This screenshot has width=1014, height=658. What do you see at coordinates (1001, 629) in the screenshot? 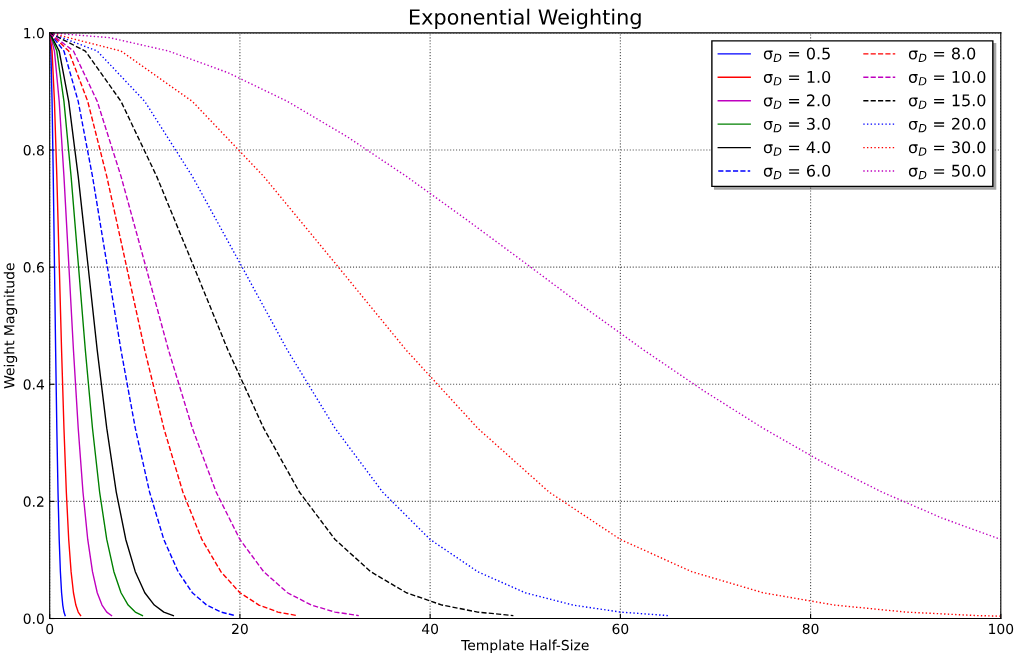
I see `x-tick-label: 100` at bounding box center [1001, 629].